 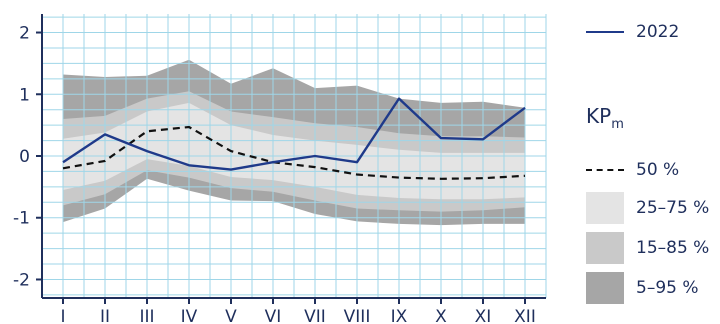 What do you see at coordinates (605, 208) in the screenshot?
I see `legend-swatch-inner` at bounding box center [605, 208].